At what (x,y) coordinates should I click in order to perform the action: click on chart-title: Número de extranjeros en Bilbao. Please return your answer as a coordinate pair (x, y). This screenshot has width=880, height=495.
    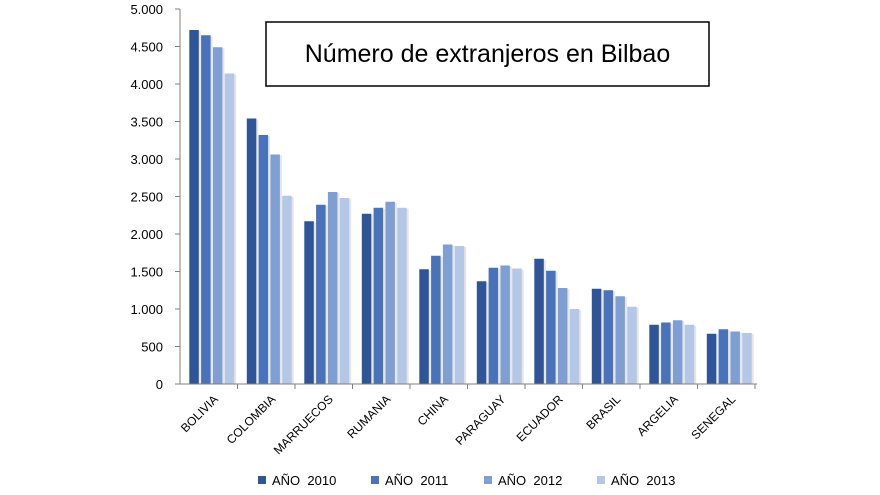
    Looking at the image, I should click on (487, 54).